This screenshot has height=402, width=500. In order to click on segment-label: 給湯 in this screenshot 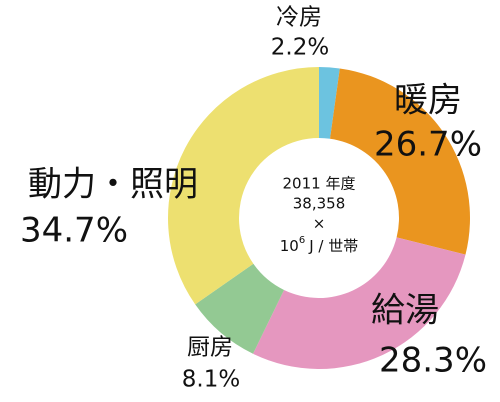, I will do `click(405, 311)`.